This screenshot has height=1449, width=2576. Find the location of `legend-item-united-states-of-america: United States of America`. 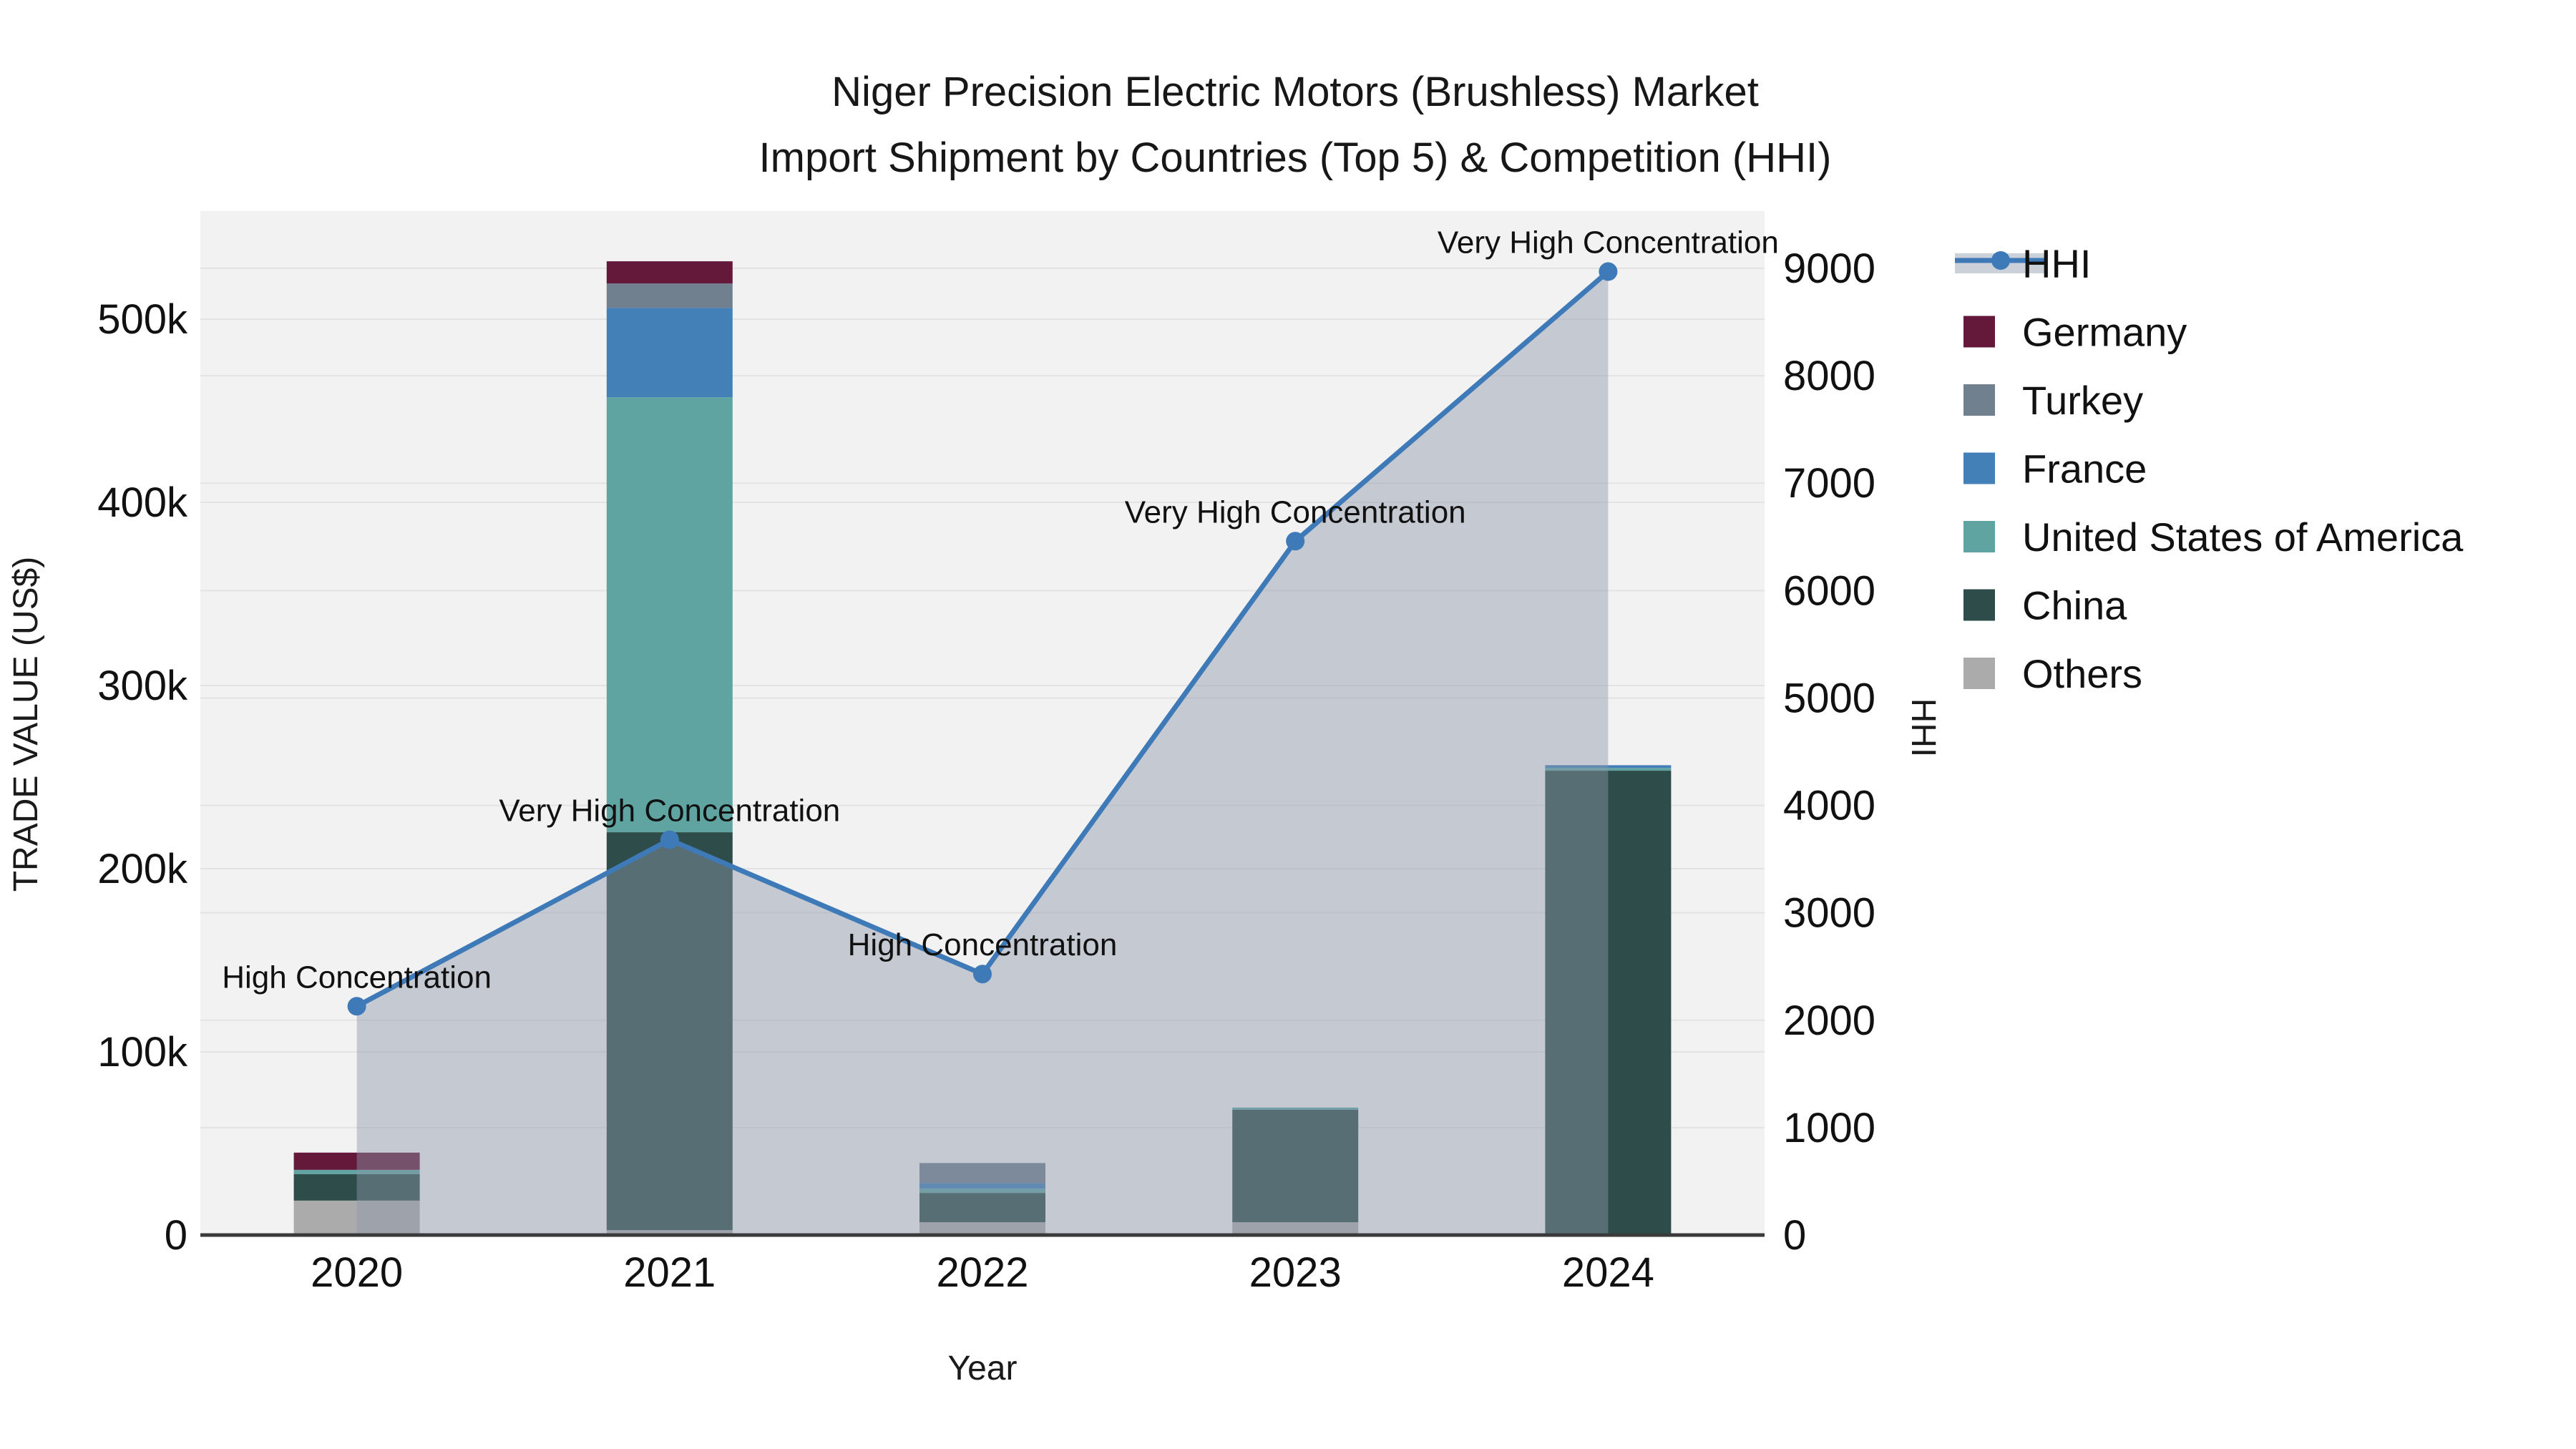

legend-item-united-states-of-america: United States of America is located at coordinates (2213, 537).